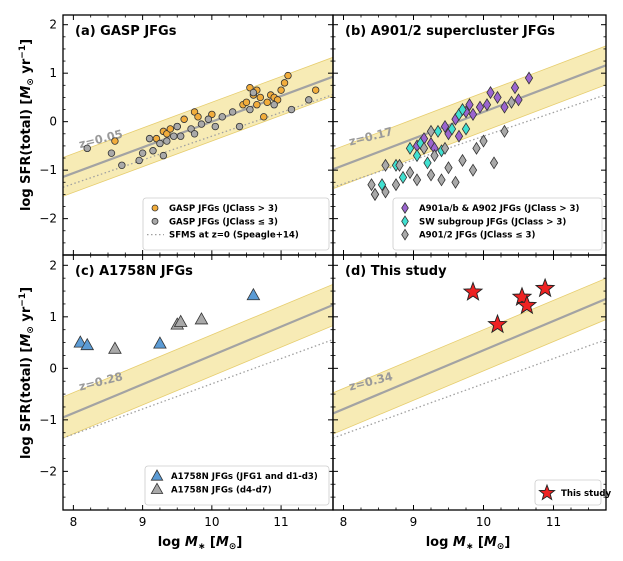  I want to click on plot-area: z=0.28, so click(198, 361).